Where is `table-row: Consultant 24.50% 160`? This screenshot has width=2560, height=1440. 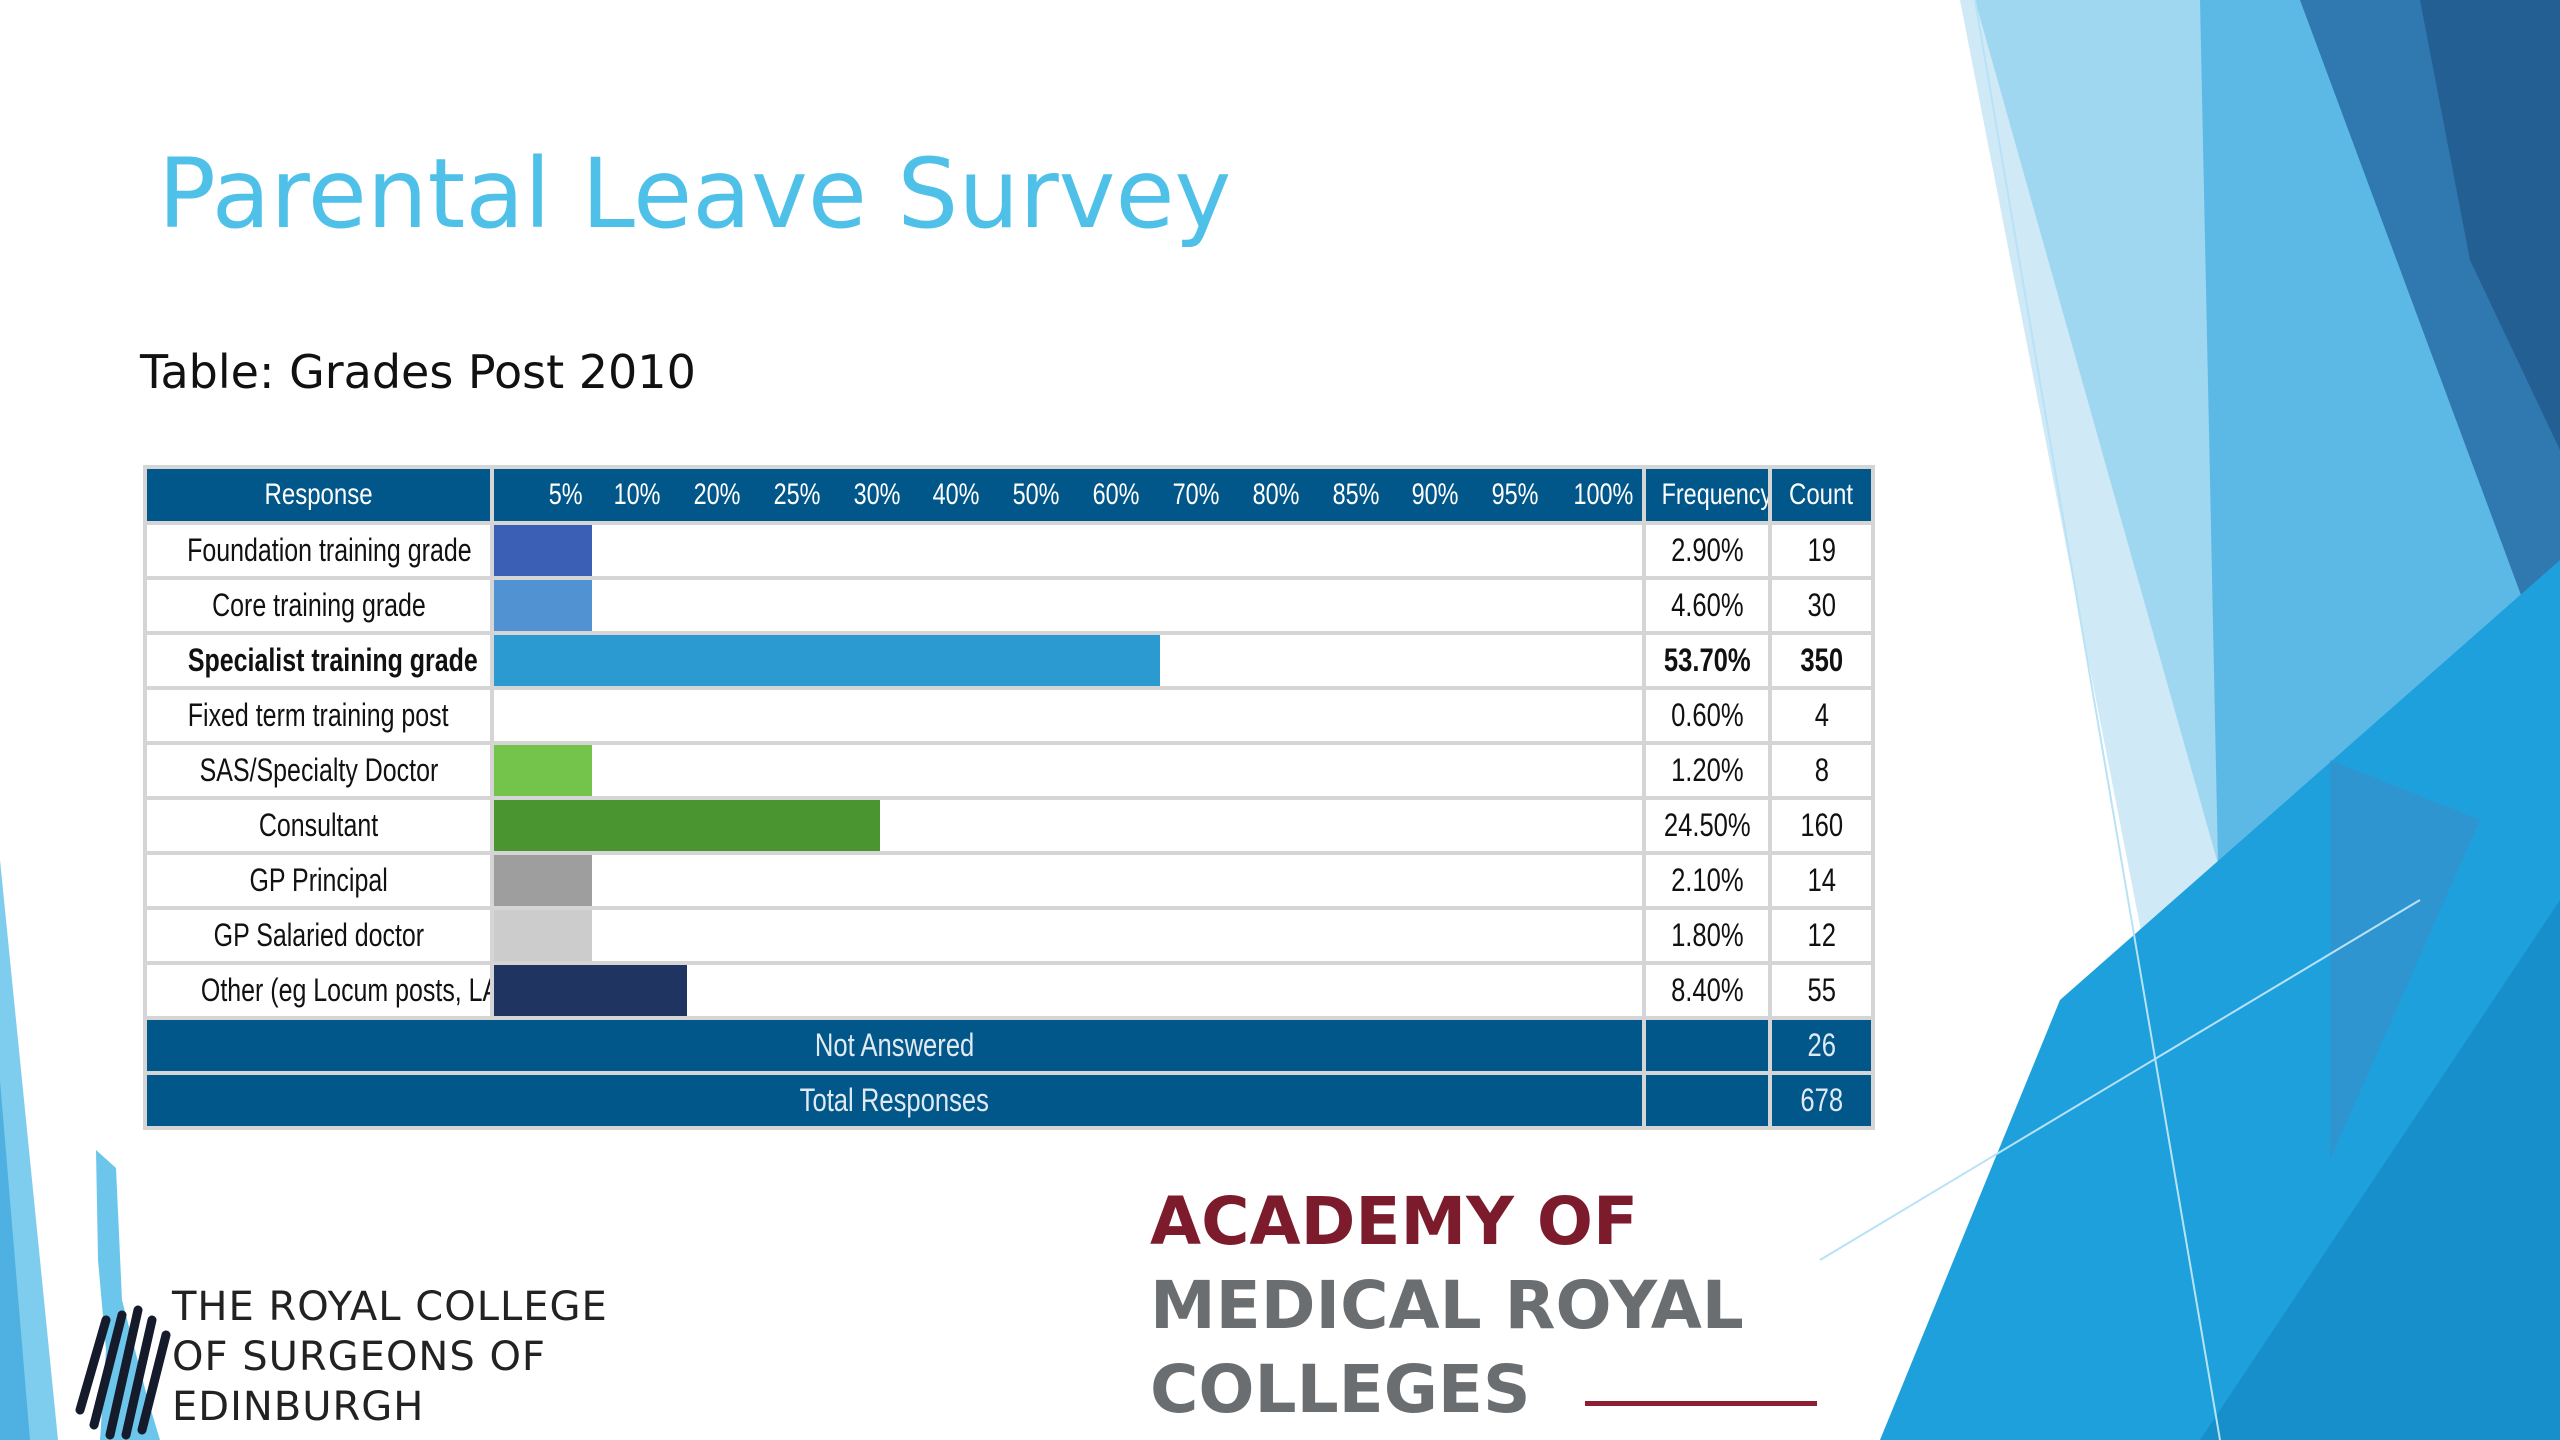 table-row: Consultant 24.50% 160 is located at coordinates (1009, 825).